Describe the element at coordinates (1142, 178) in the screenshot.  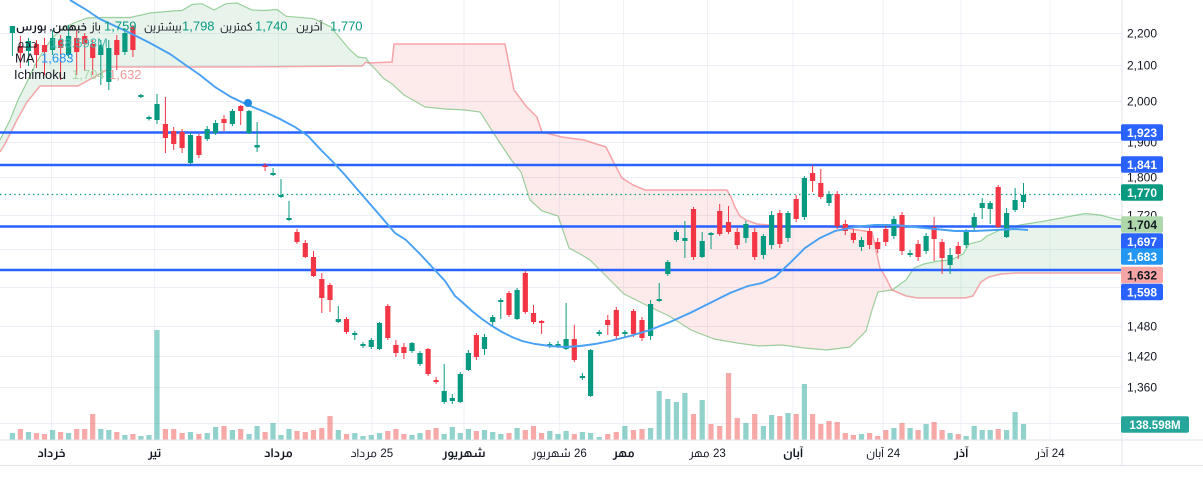
I see `svg-text: 1,800` at that location.